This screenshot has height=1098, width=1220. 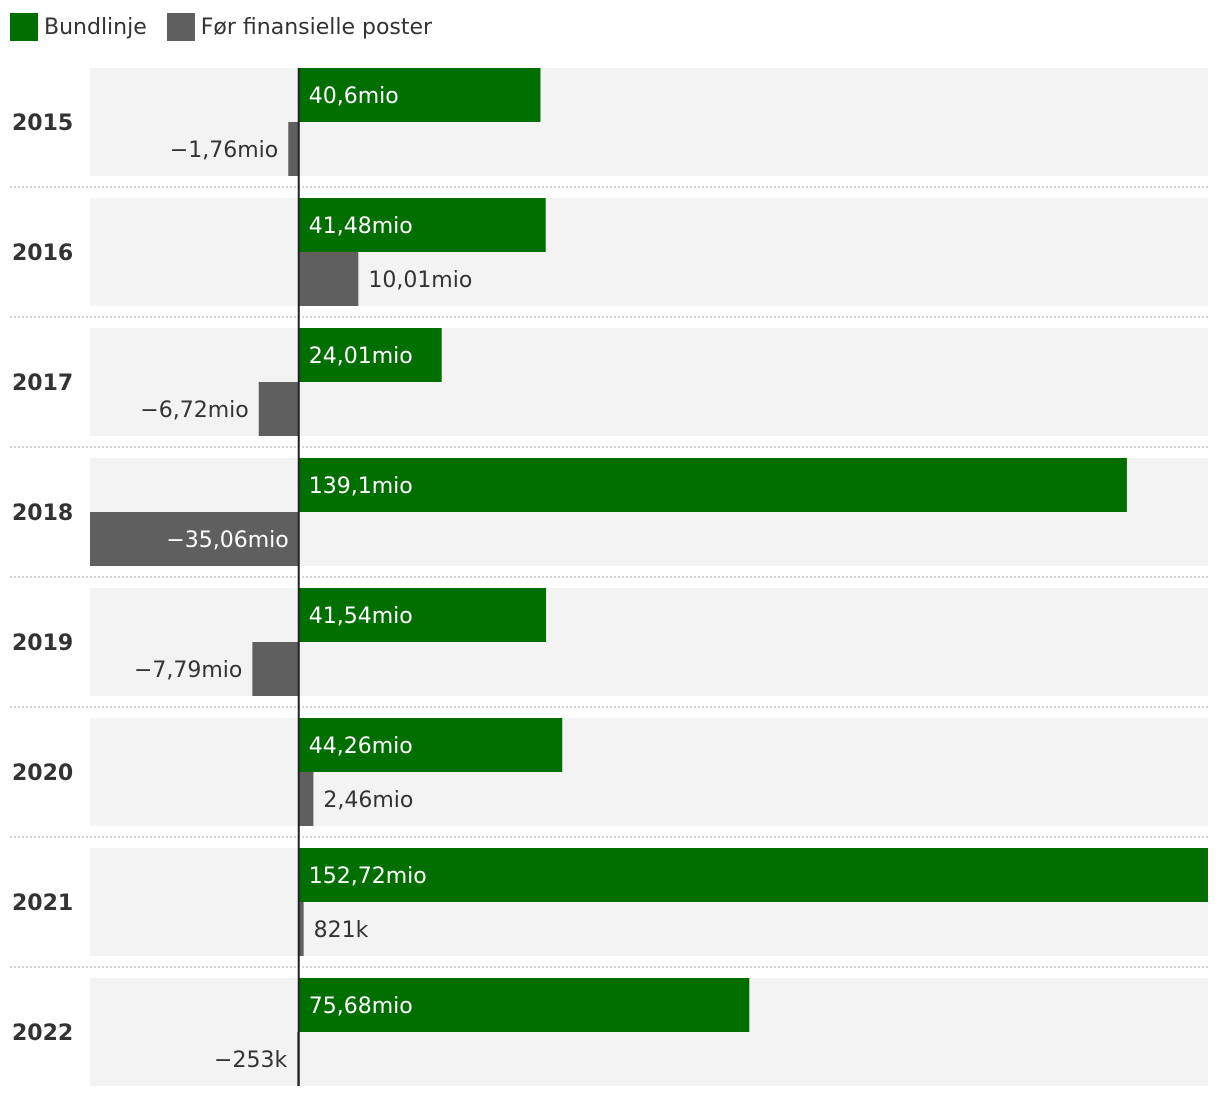 What do you see at coordinates (361, 616) in the screenshot?
I see `bundlinje-value-label-2019: 41,54mio` at bounding box center [361, 616].